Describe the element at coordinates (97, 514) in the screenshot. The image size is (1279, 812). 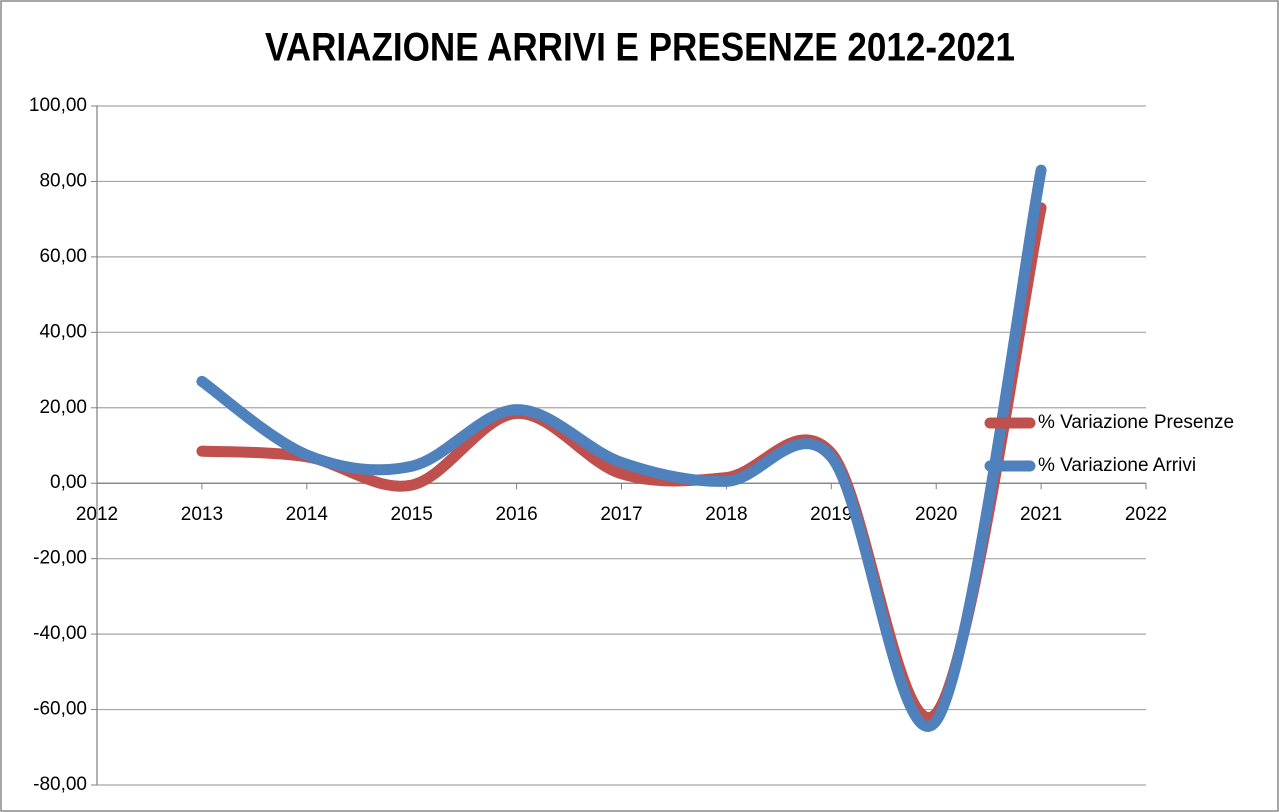
I see `x-tick-label: 2012` at that location.